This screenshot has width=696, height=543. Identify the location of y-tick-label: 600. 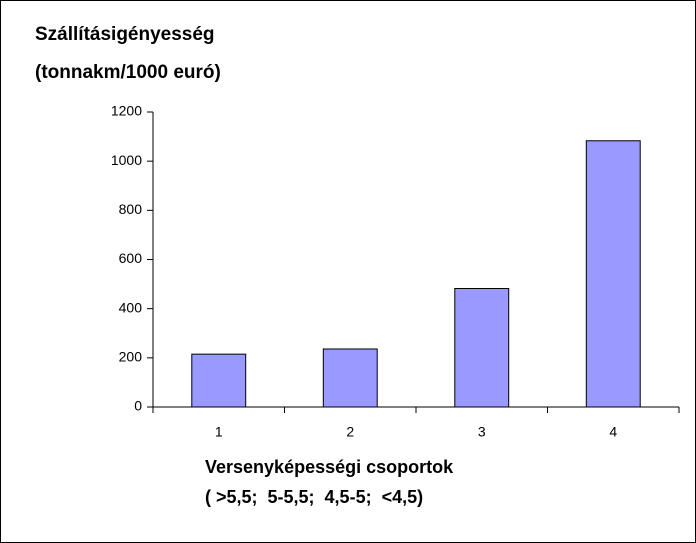
(131, 258).